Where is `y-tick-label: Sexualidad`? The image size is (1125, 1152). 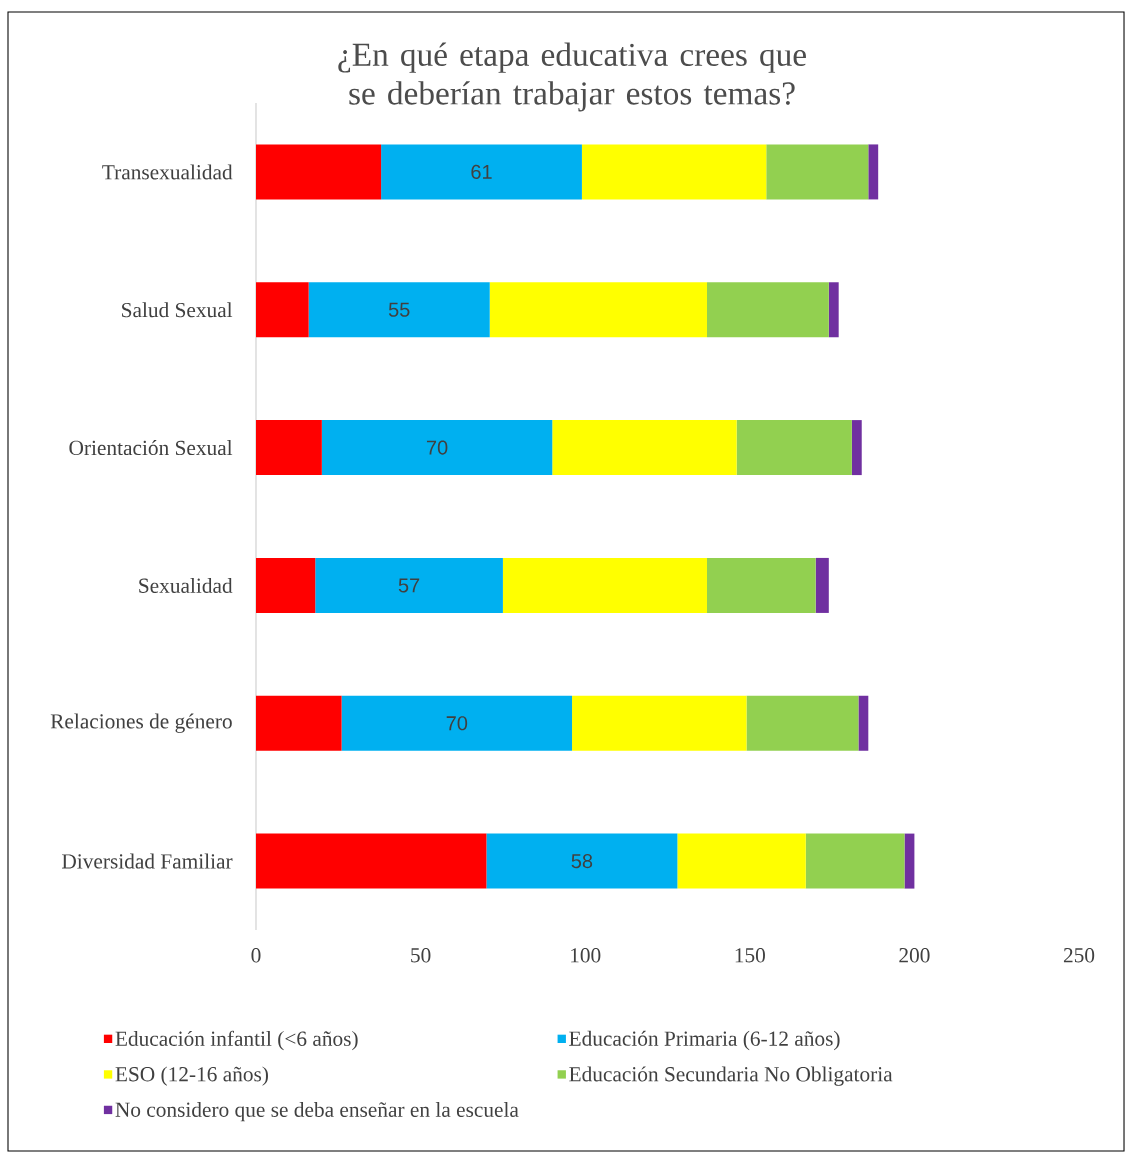
y-tick-label: Sexualidad is located at coordinates (186, 585).